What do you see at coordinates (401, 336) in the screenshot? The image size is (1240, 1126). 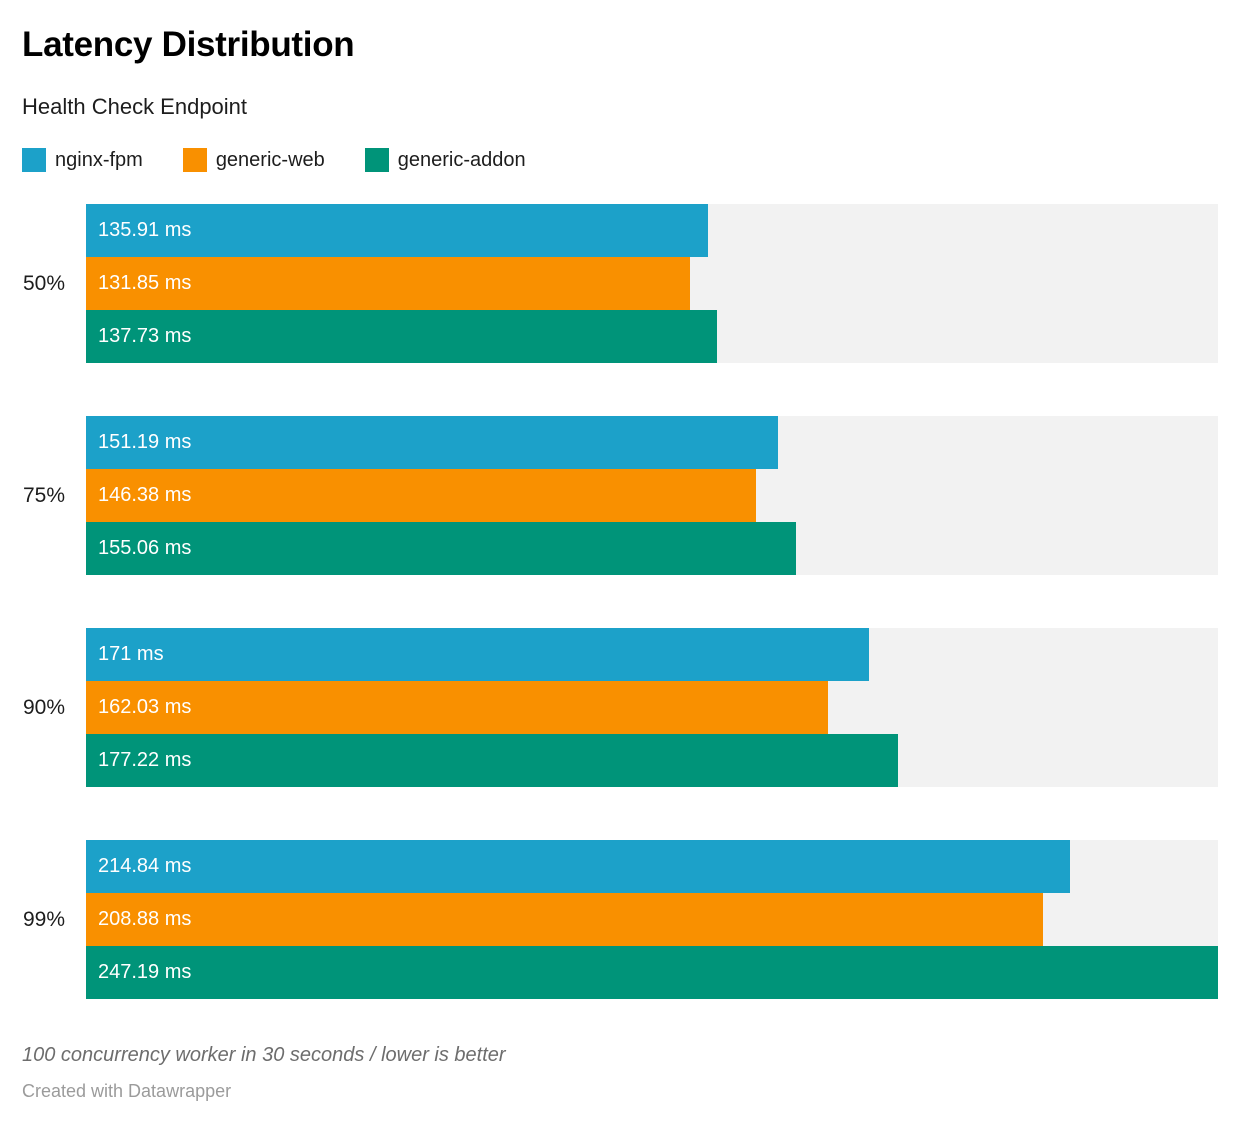 I see `bar-generic-addon: 137.73 ms` at bounding box center [401, 336].